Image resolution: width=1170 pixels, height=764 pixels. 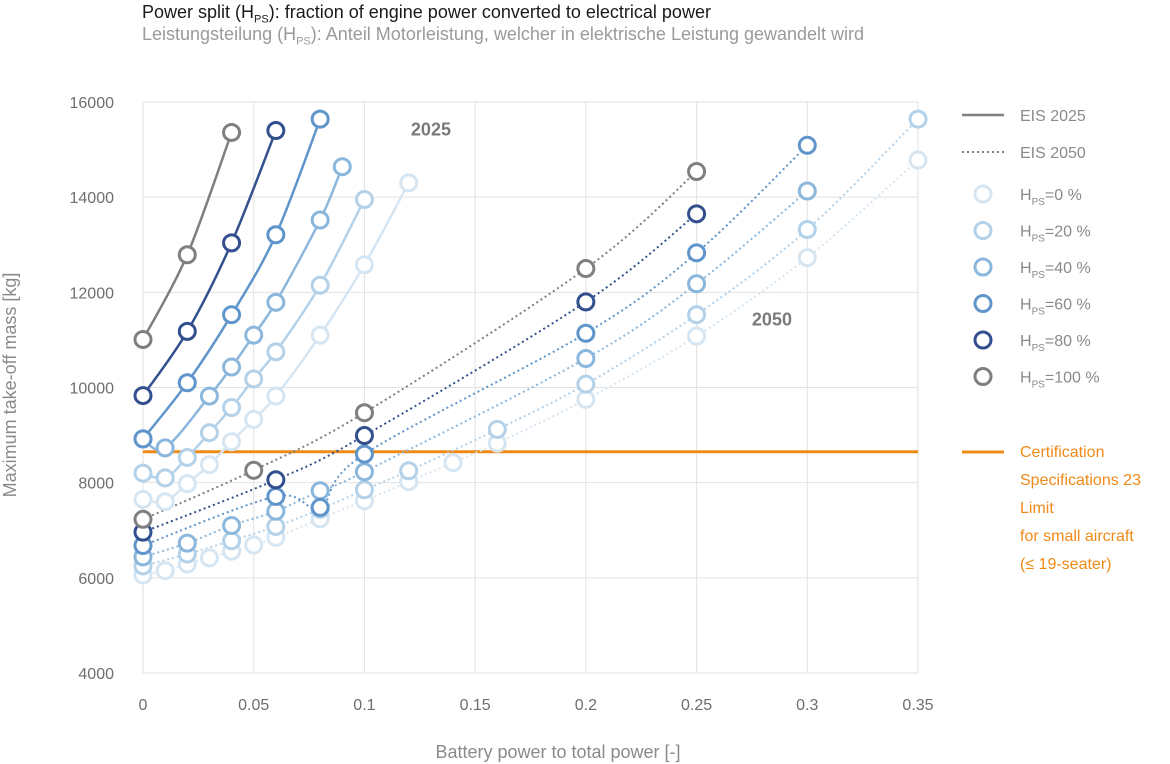 I want to click on y-axis-label: Maximum take-off mass [kg], so click(x=10, y=385).